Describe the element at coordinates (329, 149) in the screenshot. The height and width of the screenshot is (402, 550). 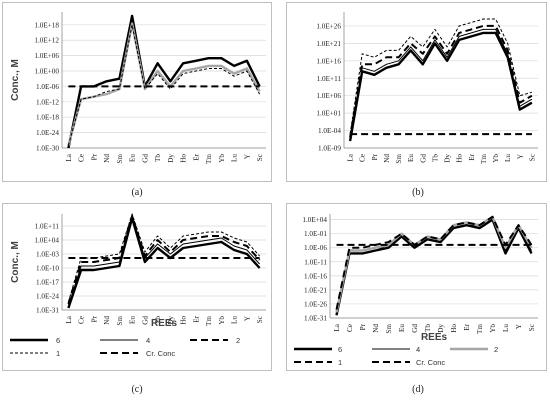
I see `y-tick-label: 1.0E-09` at that location.